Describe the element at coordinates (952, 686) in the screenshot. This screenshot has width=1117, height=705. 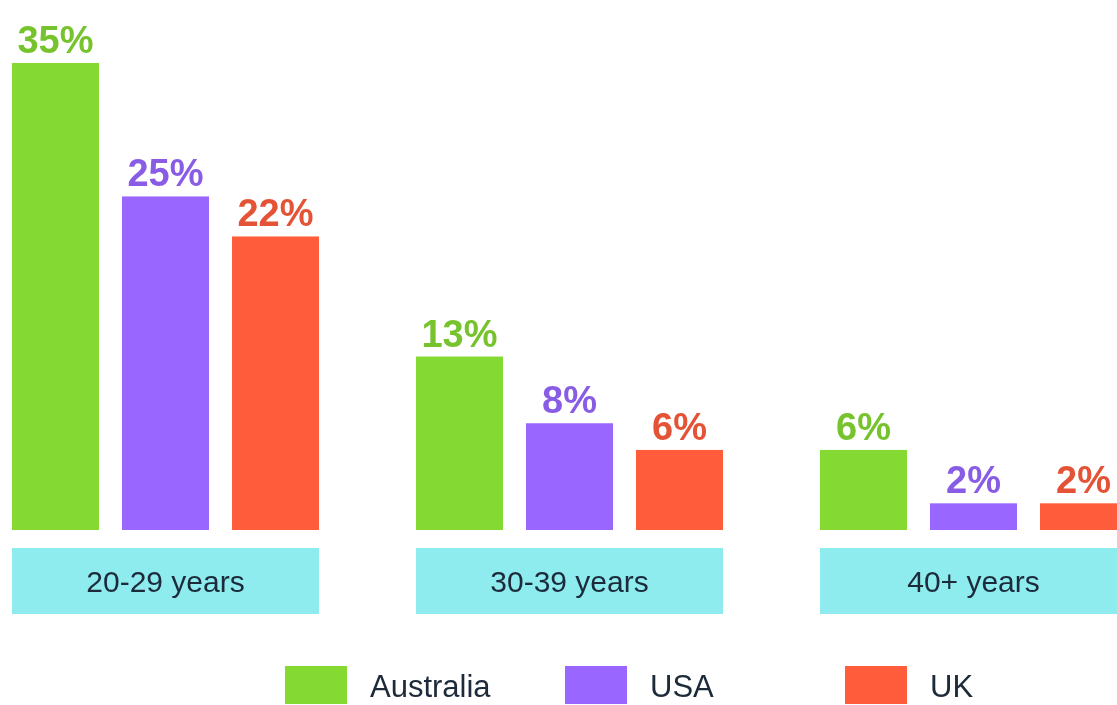
I see `legend-label: UK` at that location.